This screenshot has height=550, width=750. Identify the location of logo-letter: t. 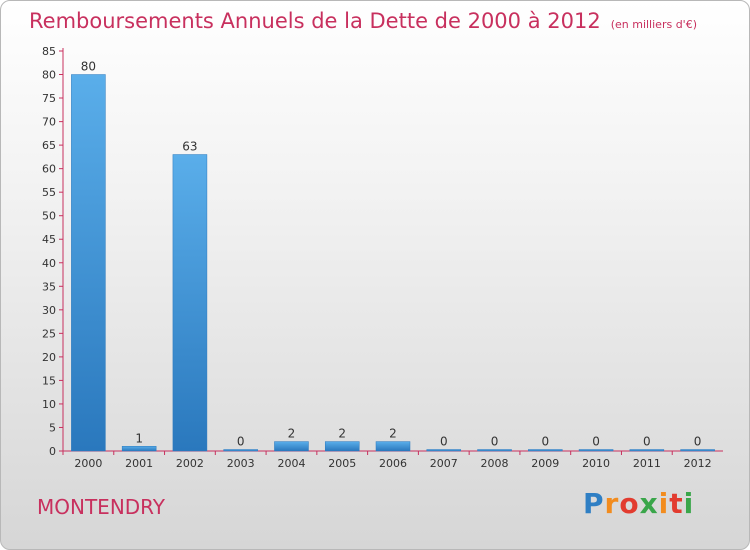
(676, 503).